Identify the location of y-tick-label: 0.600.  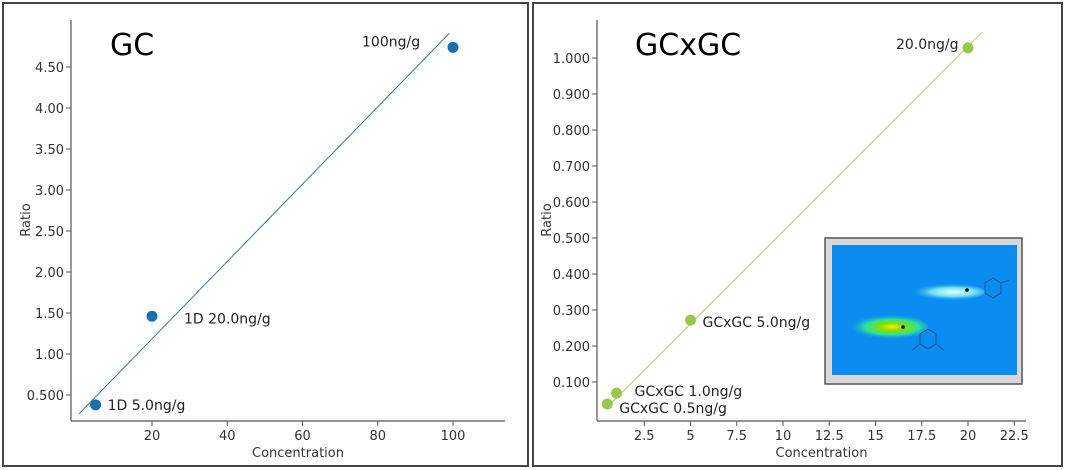
(571, 203).